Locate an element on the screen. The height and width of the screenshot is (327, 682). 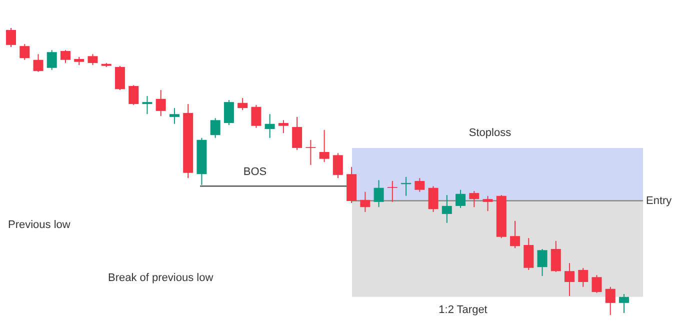
ref-line-label: Entry is located at coordinates (659, 201).